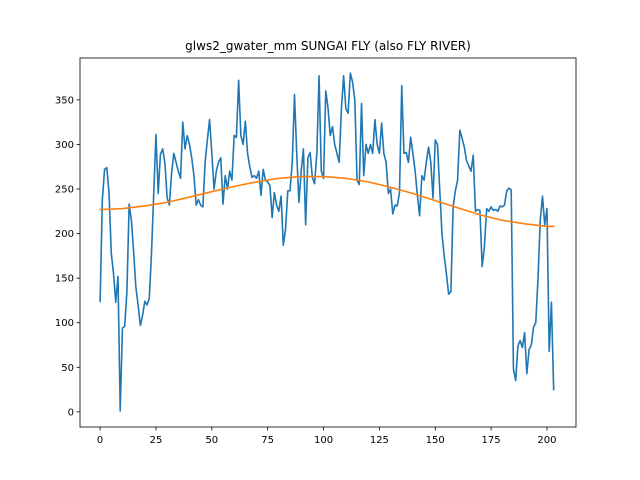 Image resolution: width=640 pixels, height=480 pixels. What do you see at coordinates (100, 440) in the screenshot?
I see `x-tick-label: 0` at bounding box center [100, 440].